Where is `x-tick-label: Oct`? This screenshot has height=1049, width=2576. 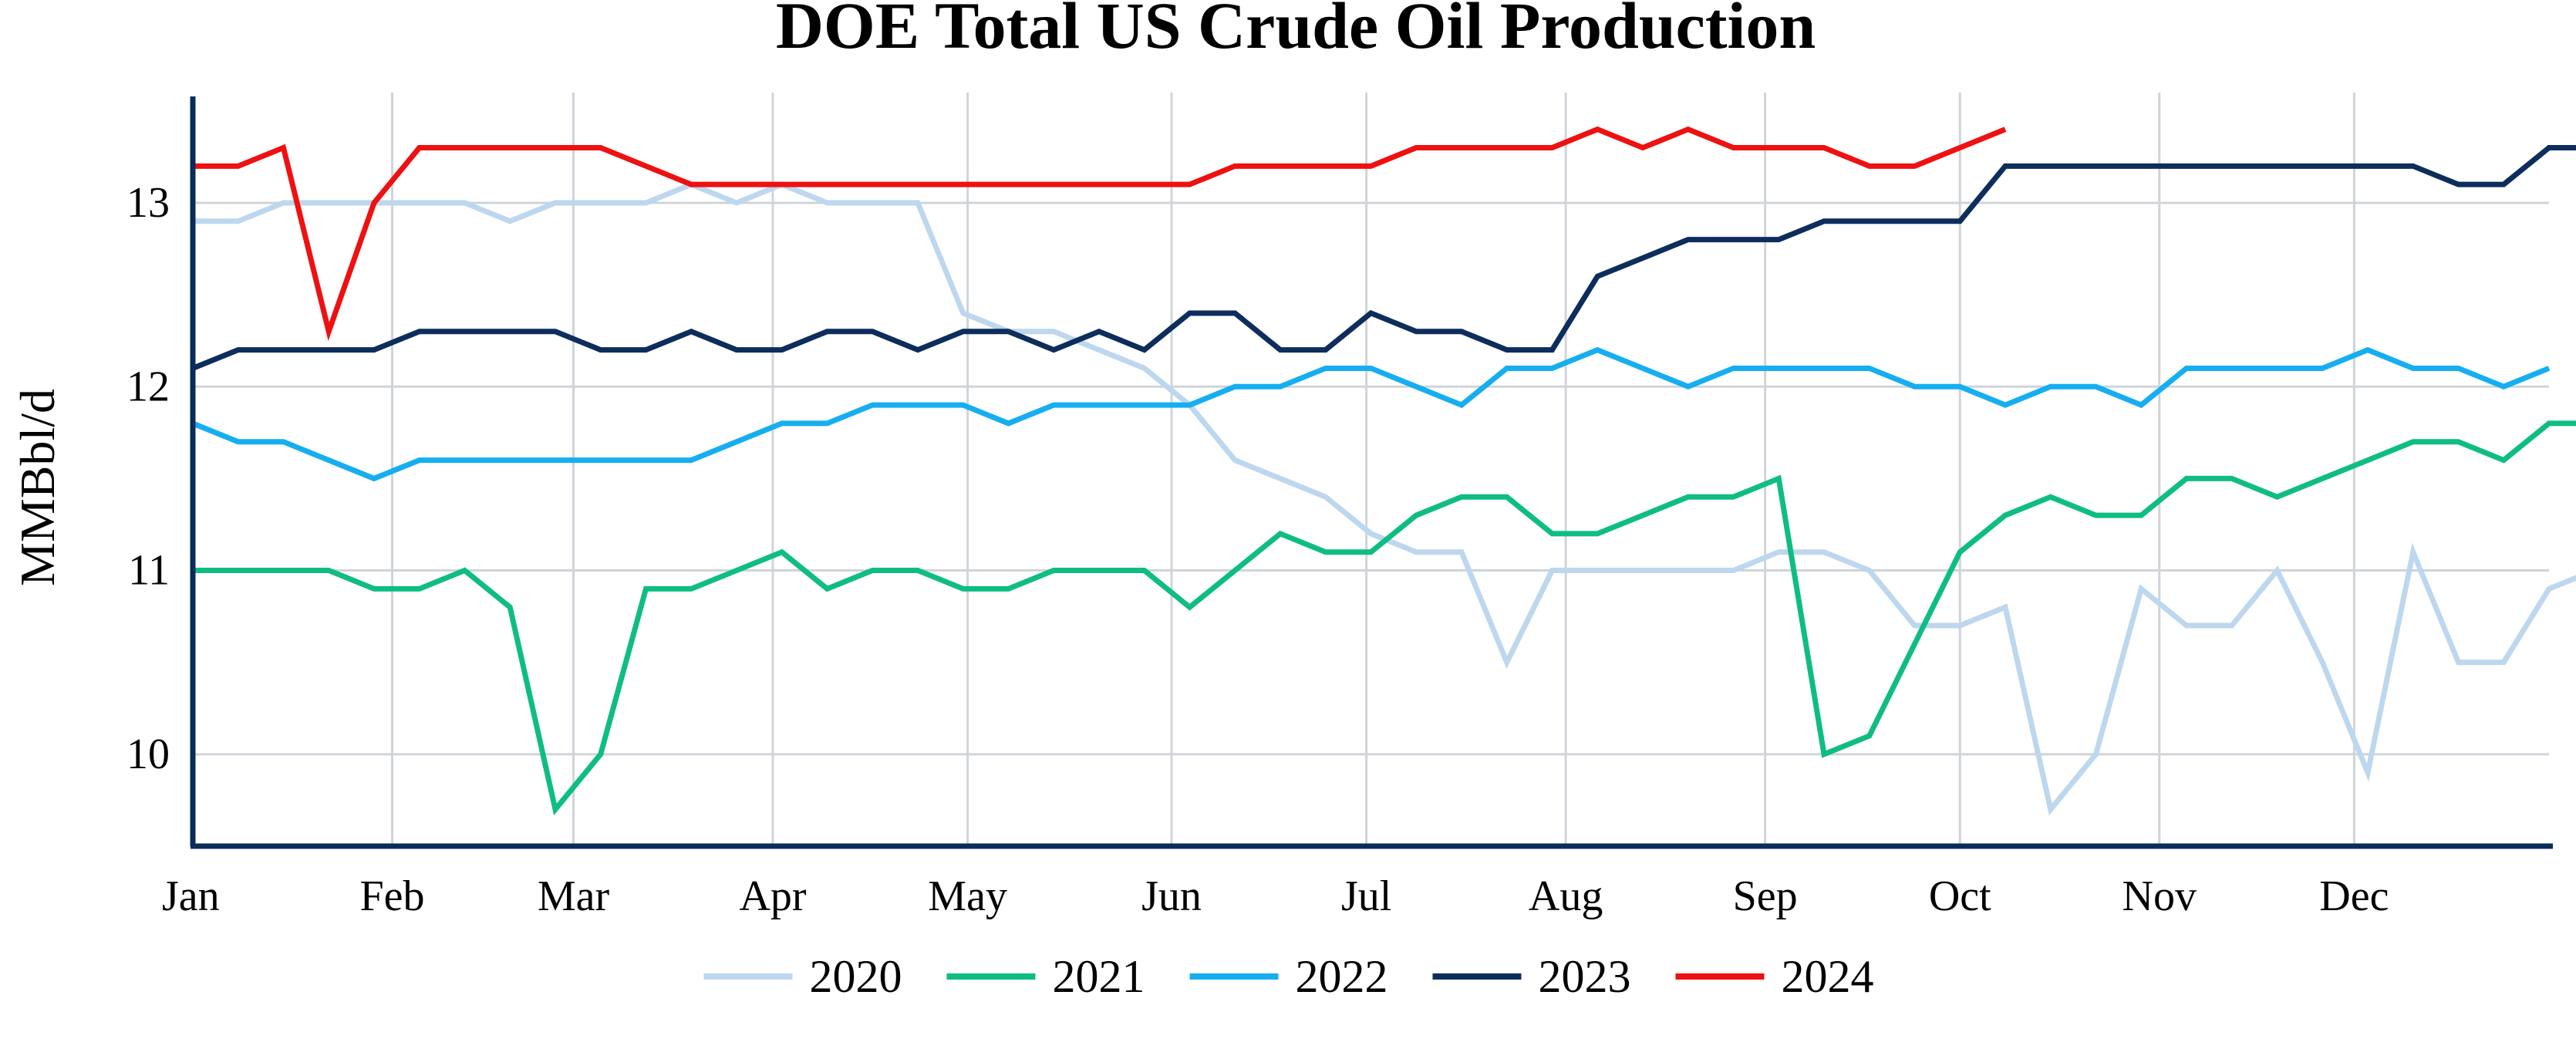
x-tick-label: Oct is located at coordinates (1960, 896).